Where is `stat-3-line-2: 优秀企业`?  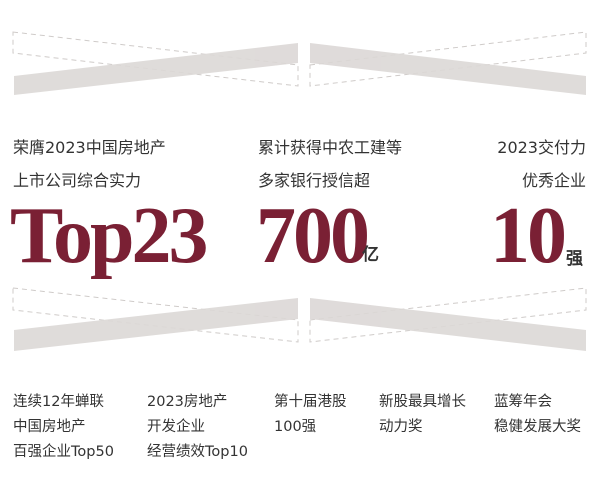 stat-3-line-2: 优秀企业 is located at coordinates (553, 180).